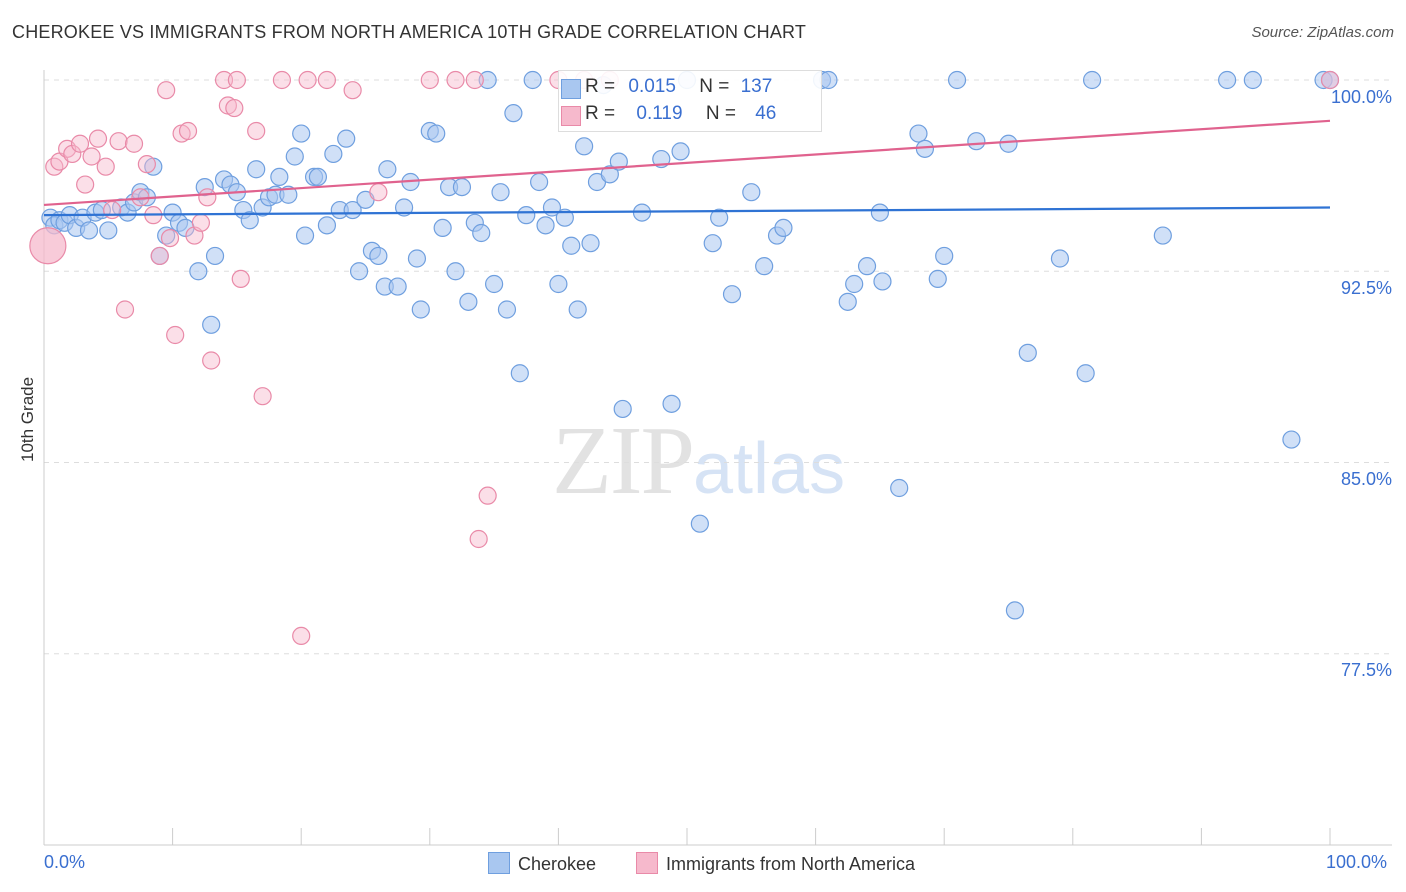 This screenshot has width=1406, height=892. What do you see at coordinates (1322, 32) in the screenshot?
I see `chart-source: Source: ZipAtlas.com` at bounding box center [1322, 32].